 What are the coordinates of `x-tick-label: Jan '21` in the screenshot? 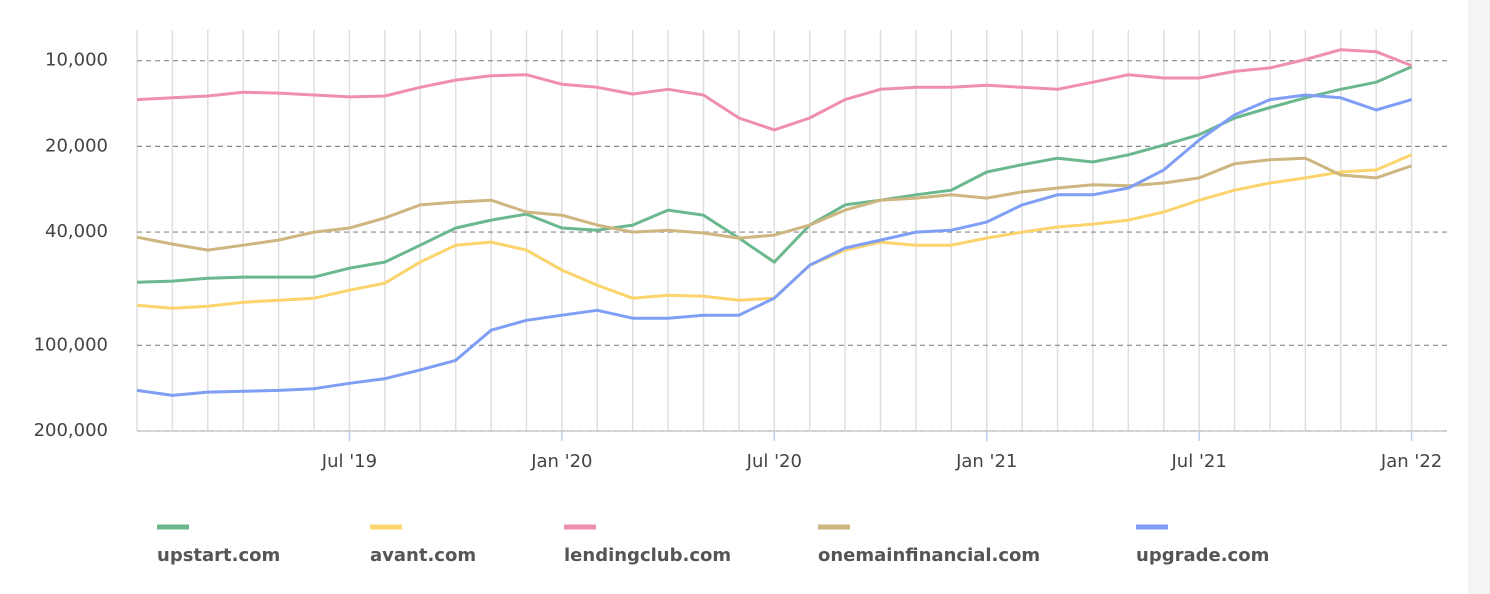 It's located at (986, 461).